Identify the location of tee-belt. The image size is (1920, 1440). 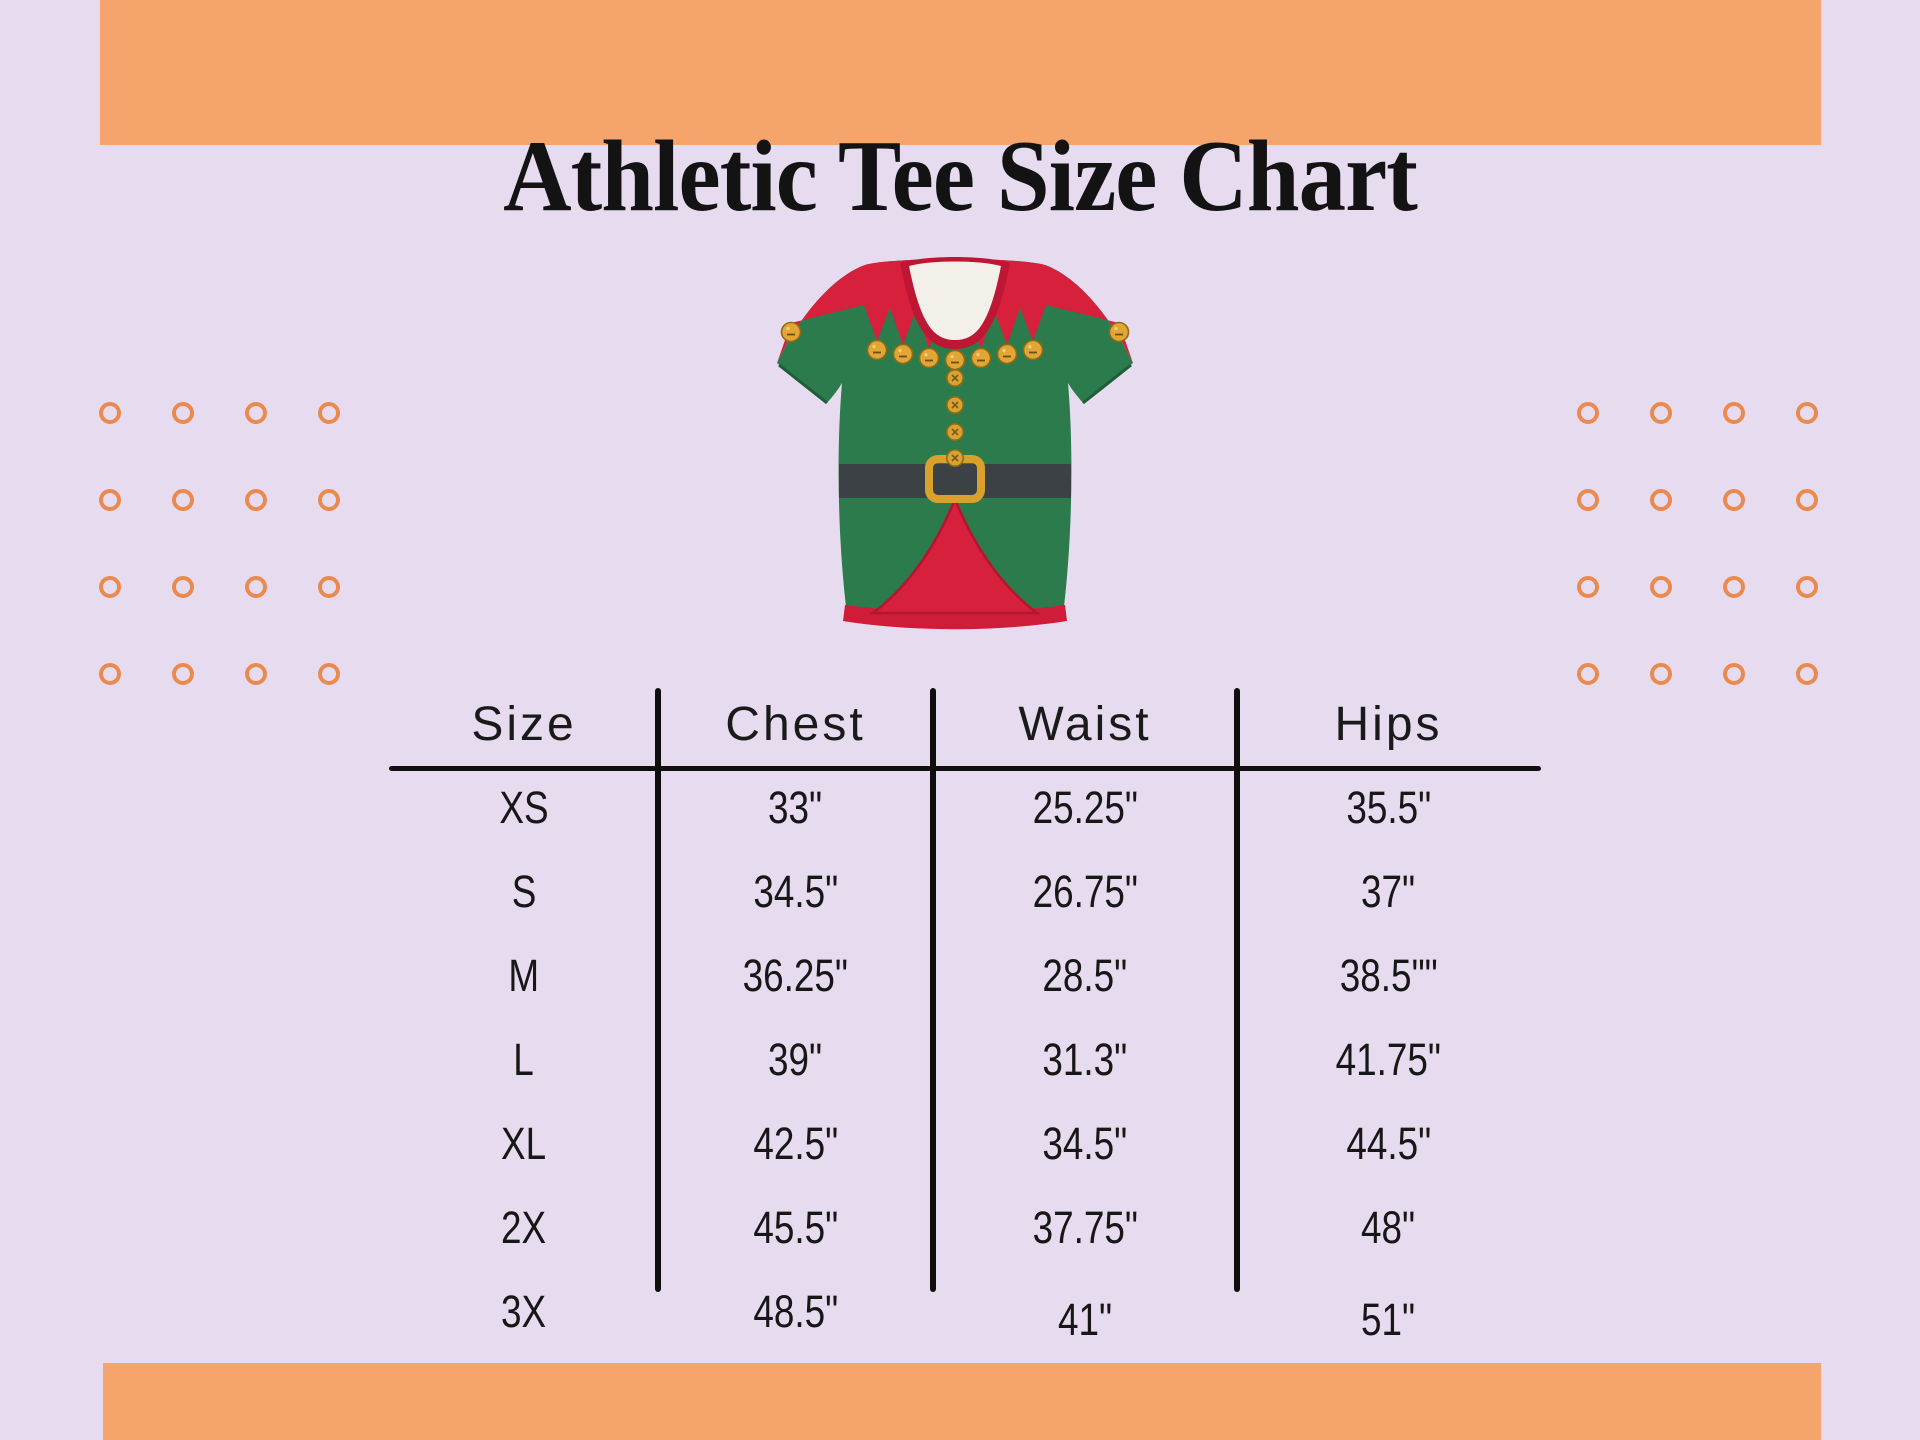
(955, 481).